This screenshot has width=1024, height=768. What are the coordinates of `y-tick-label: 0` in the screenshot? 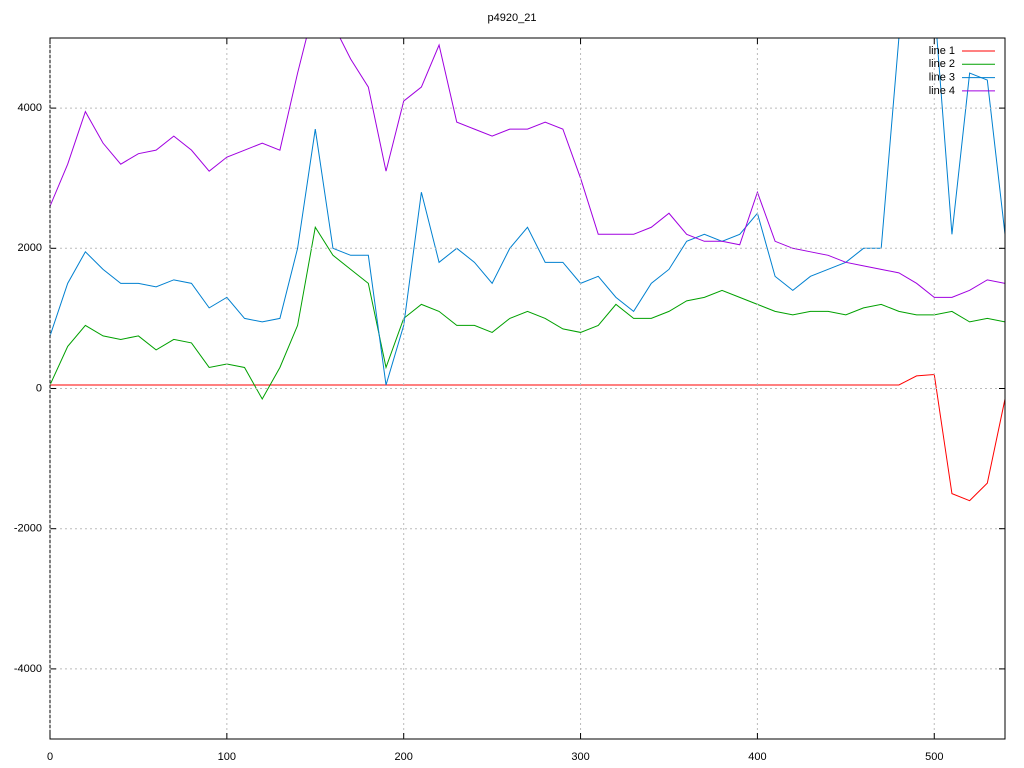 It's located at (39, 388).